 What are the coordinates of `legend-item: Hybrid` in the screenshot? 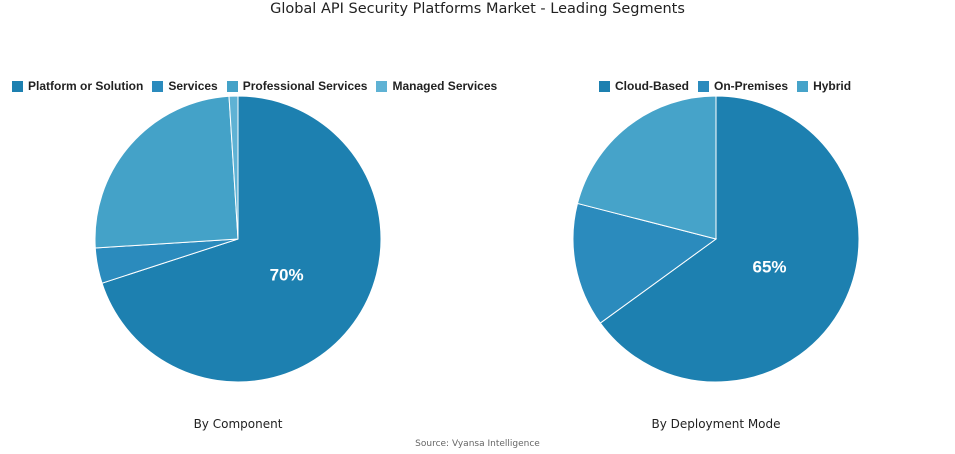 It's located at (824, 86).